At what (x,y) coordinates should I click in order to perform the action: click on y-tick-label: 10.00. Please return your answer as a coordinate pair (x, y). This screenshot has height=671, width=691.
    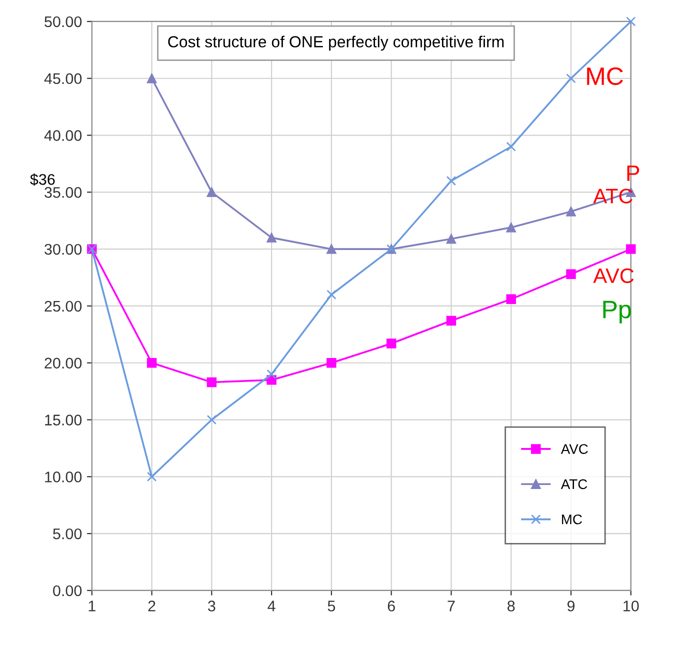
    Looking at the image, I should click on (63, 477).